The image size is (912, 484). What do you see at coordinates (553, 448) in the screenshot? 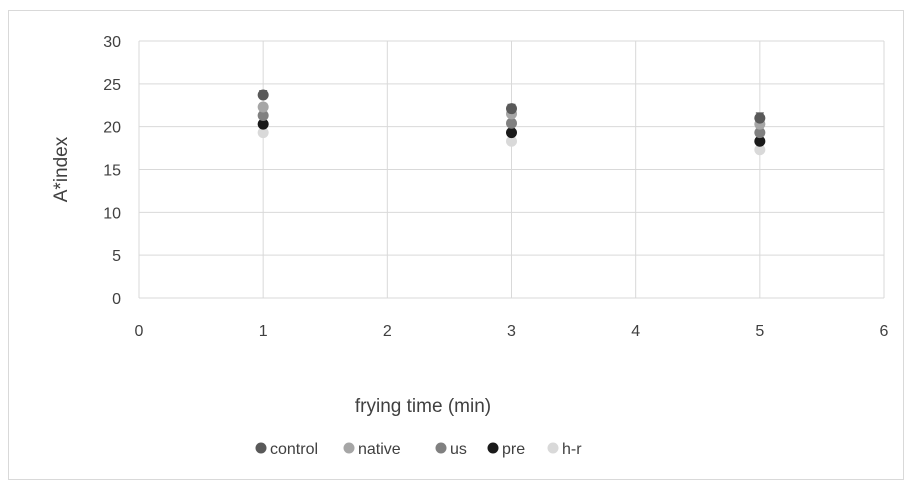
I see `legend-marker-h-r` at bounding box center [553, 448].